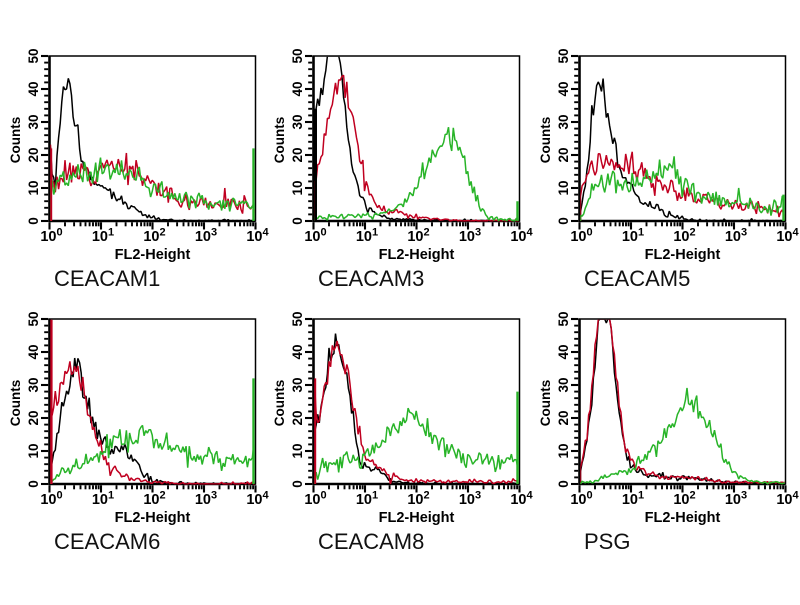  I want to click on svg-text: CEACAM5, so click(637, 278).